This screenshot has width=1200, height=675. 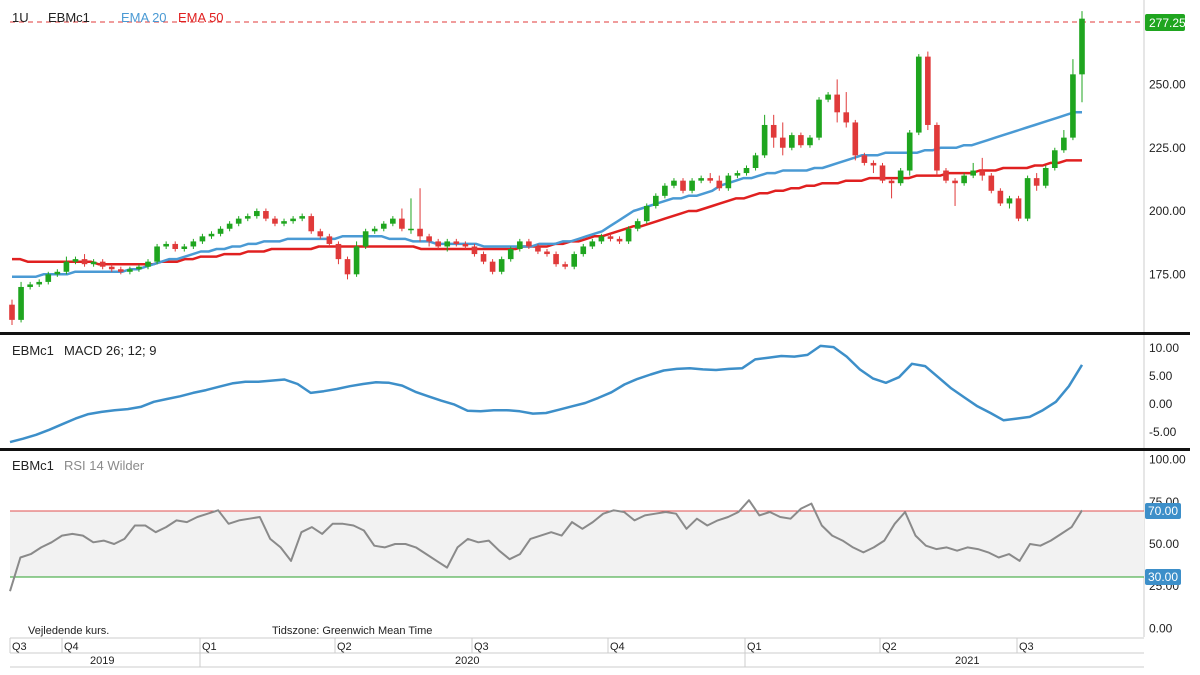 What do you see at coordinates (1163, 511) in the screenshot?
I see `rsi-overbought-value: 70.00` at bounding box center [1163, 511].